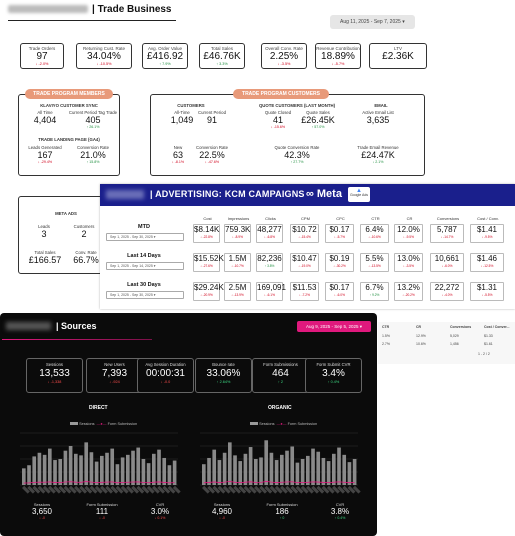 Image resolution: width=515 pixels, height=536 pixels. What do you see at coordinates (42, 511) in the screenshot?
I see `value: 3,650` at bounding box center [42, 511].